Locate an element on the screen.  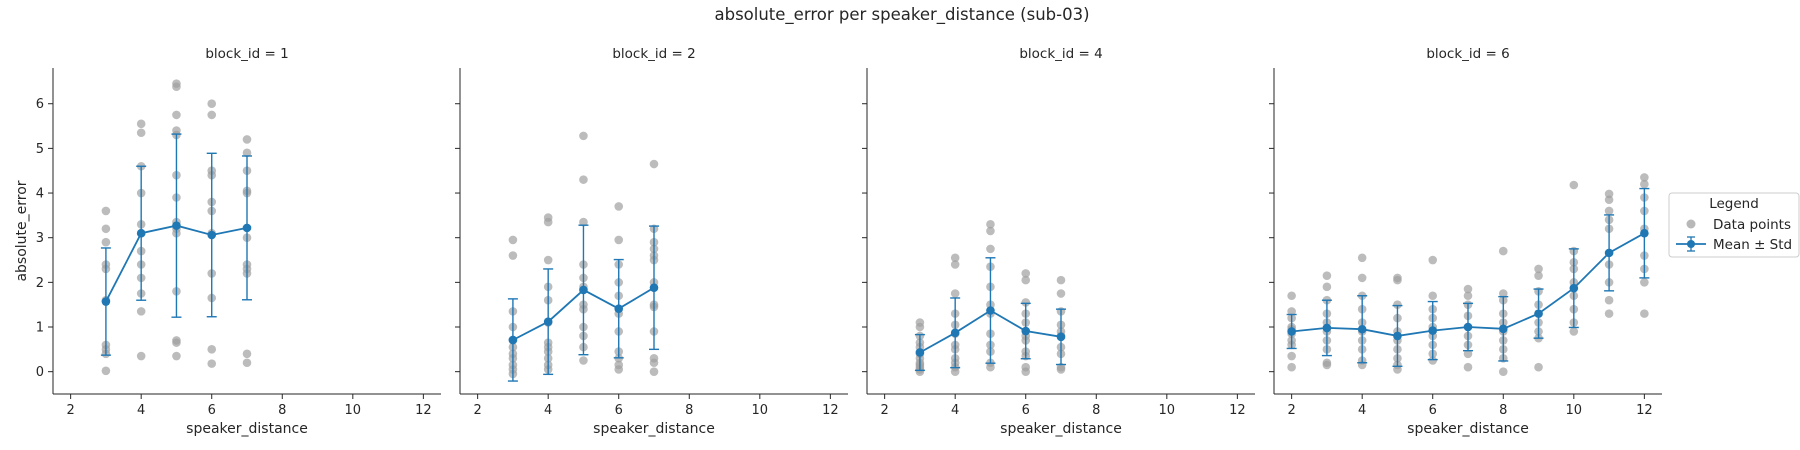
legend-frame is located at coordinates (1734, 225).